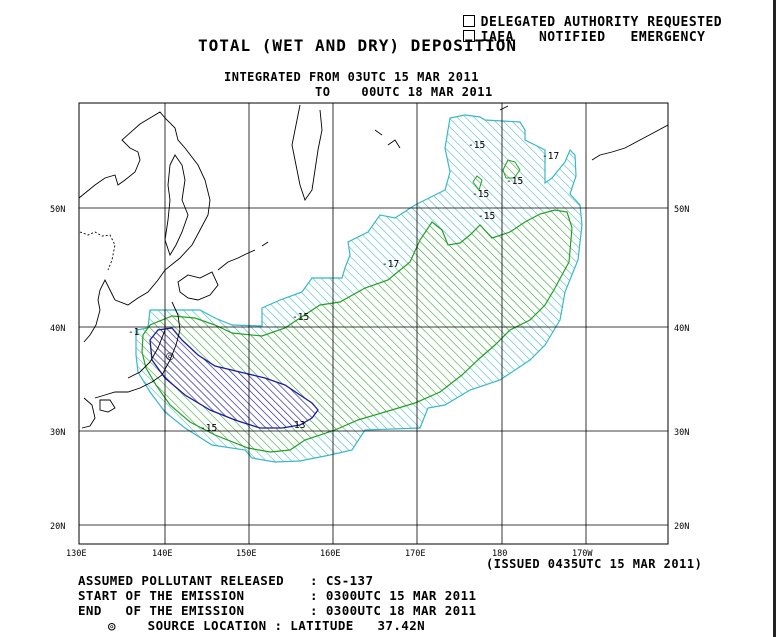 The height and width of the screenshot is (637, 776). I want to click on footer-value: : 0300UTC 18 MAR 2011, so click(393, 610).